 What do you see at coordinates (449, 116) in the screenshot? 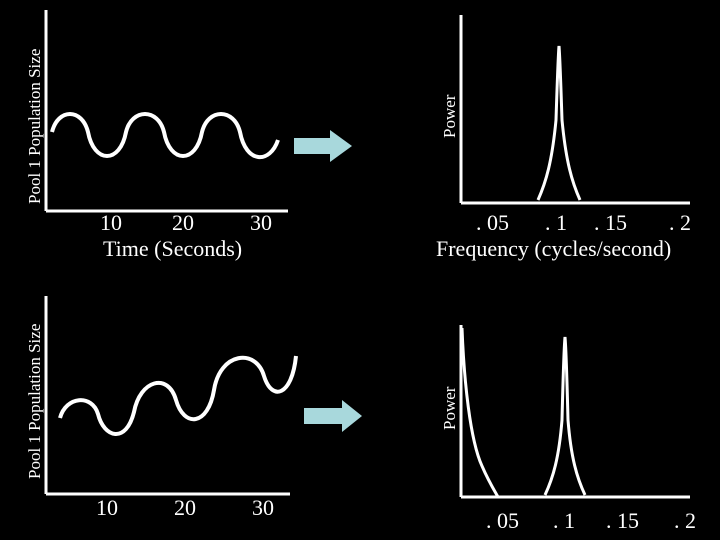
I see `top-right-y-axis-label: Power` at bounding box center [449, 116].